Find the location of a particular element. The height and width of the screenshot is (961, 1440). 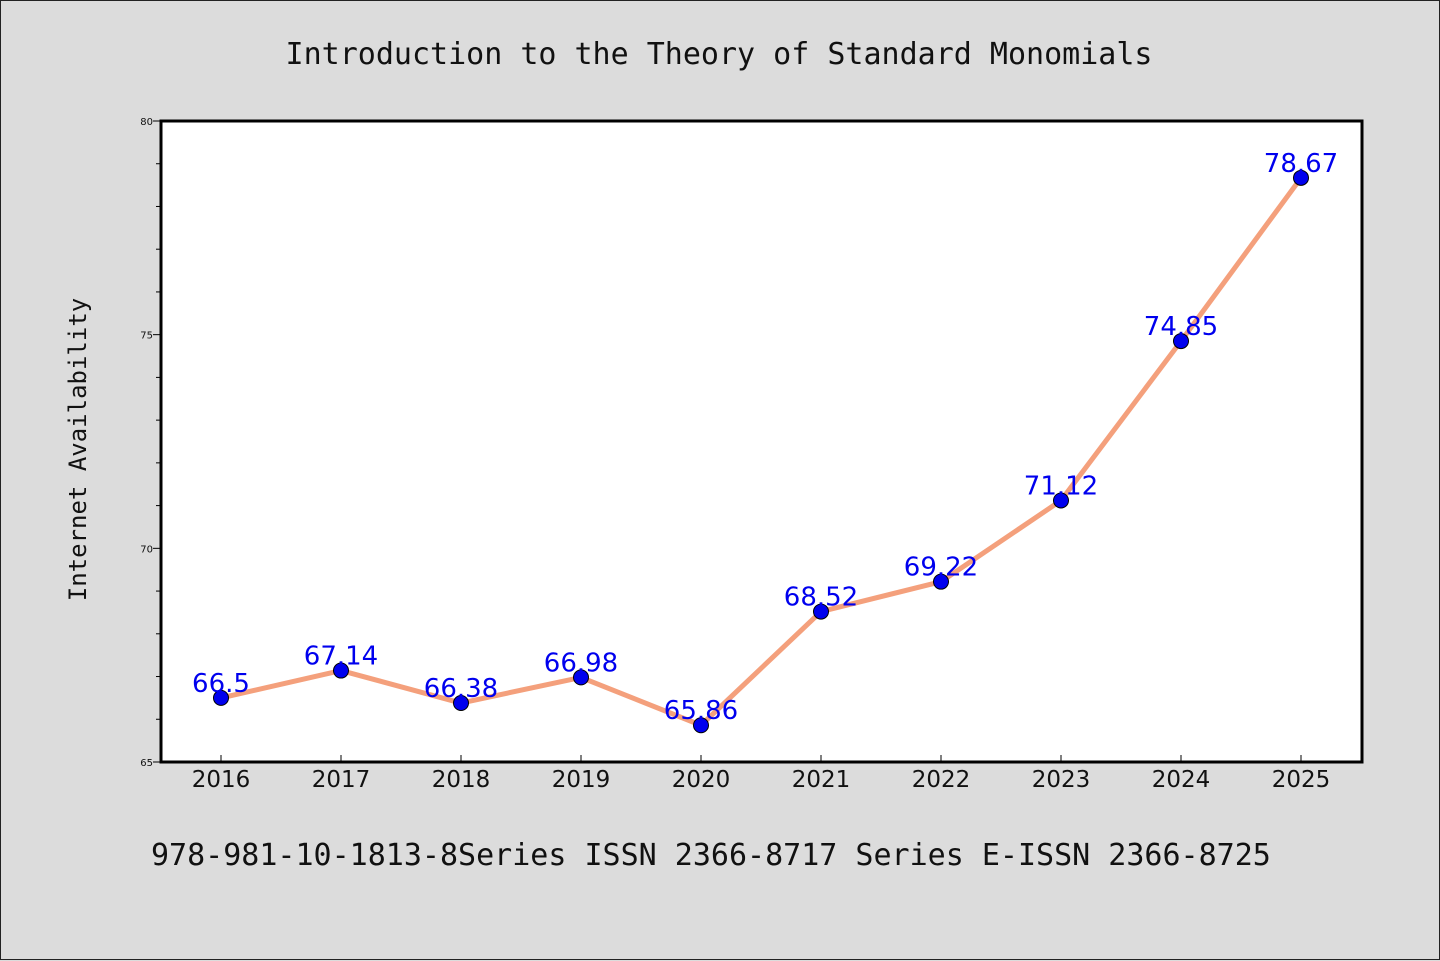

data-label: 66.5 is located at coordinates (221, 684).